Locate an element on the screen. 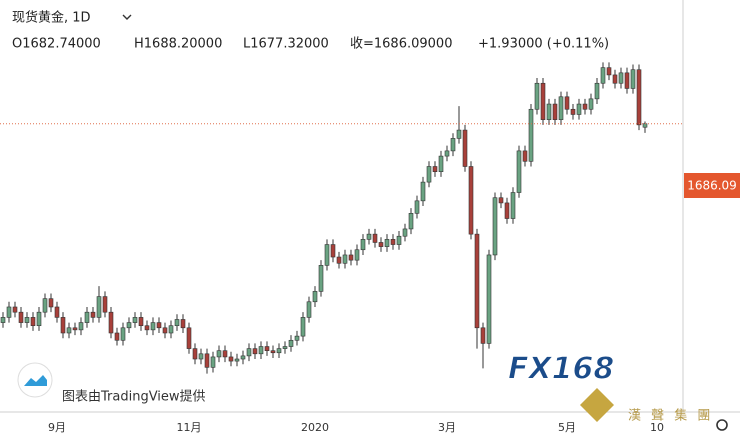 This screenshot has width=740, height=438. x-tick-label: 10 is located at coordinates (657, 427).